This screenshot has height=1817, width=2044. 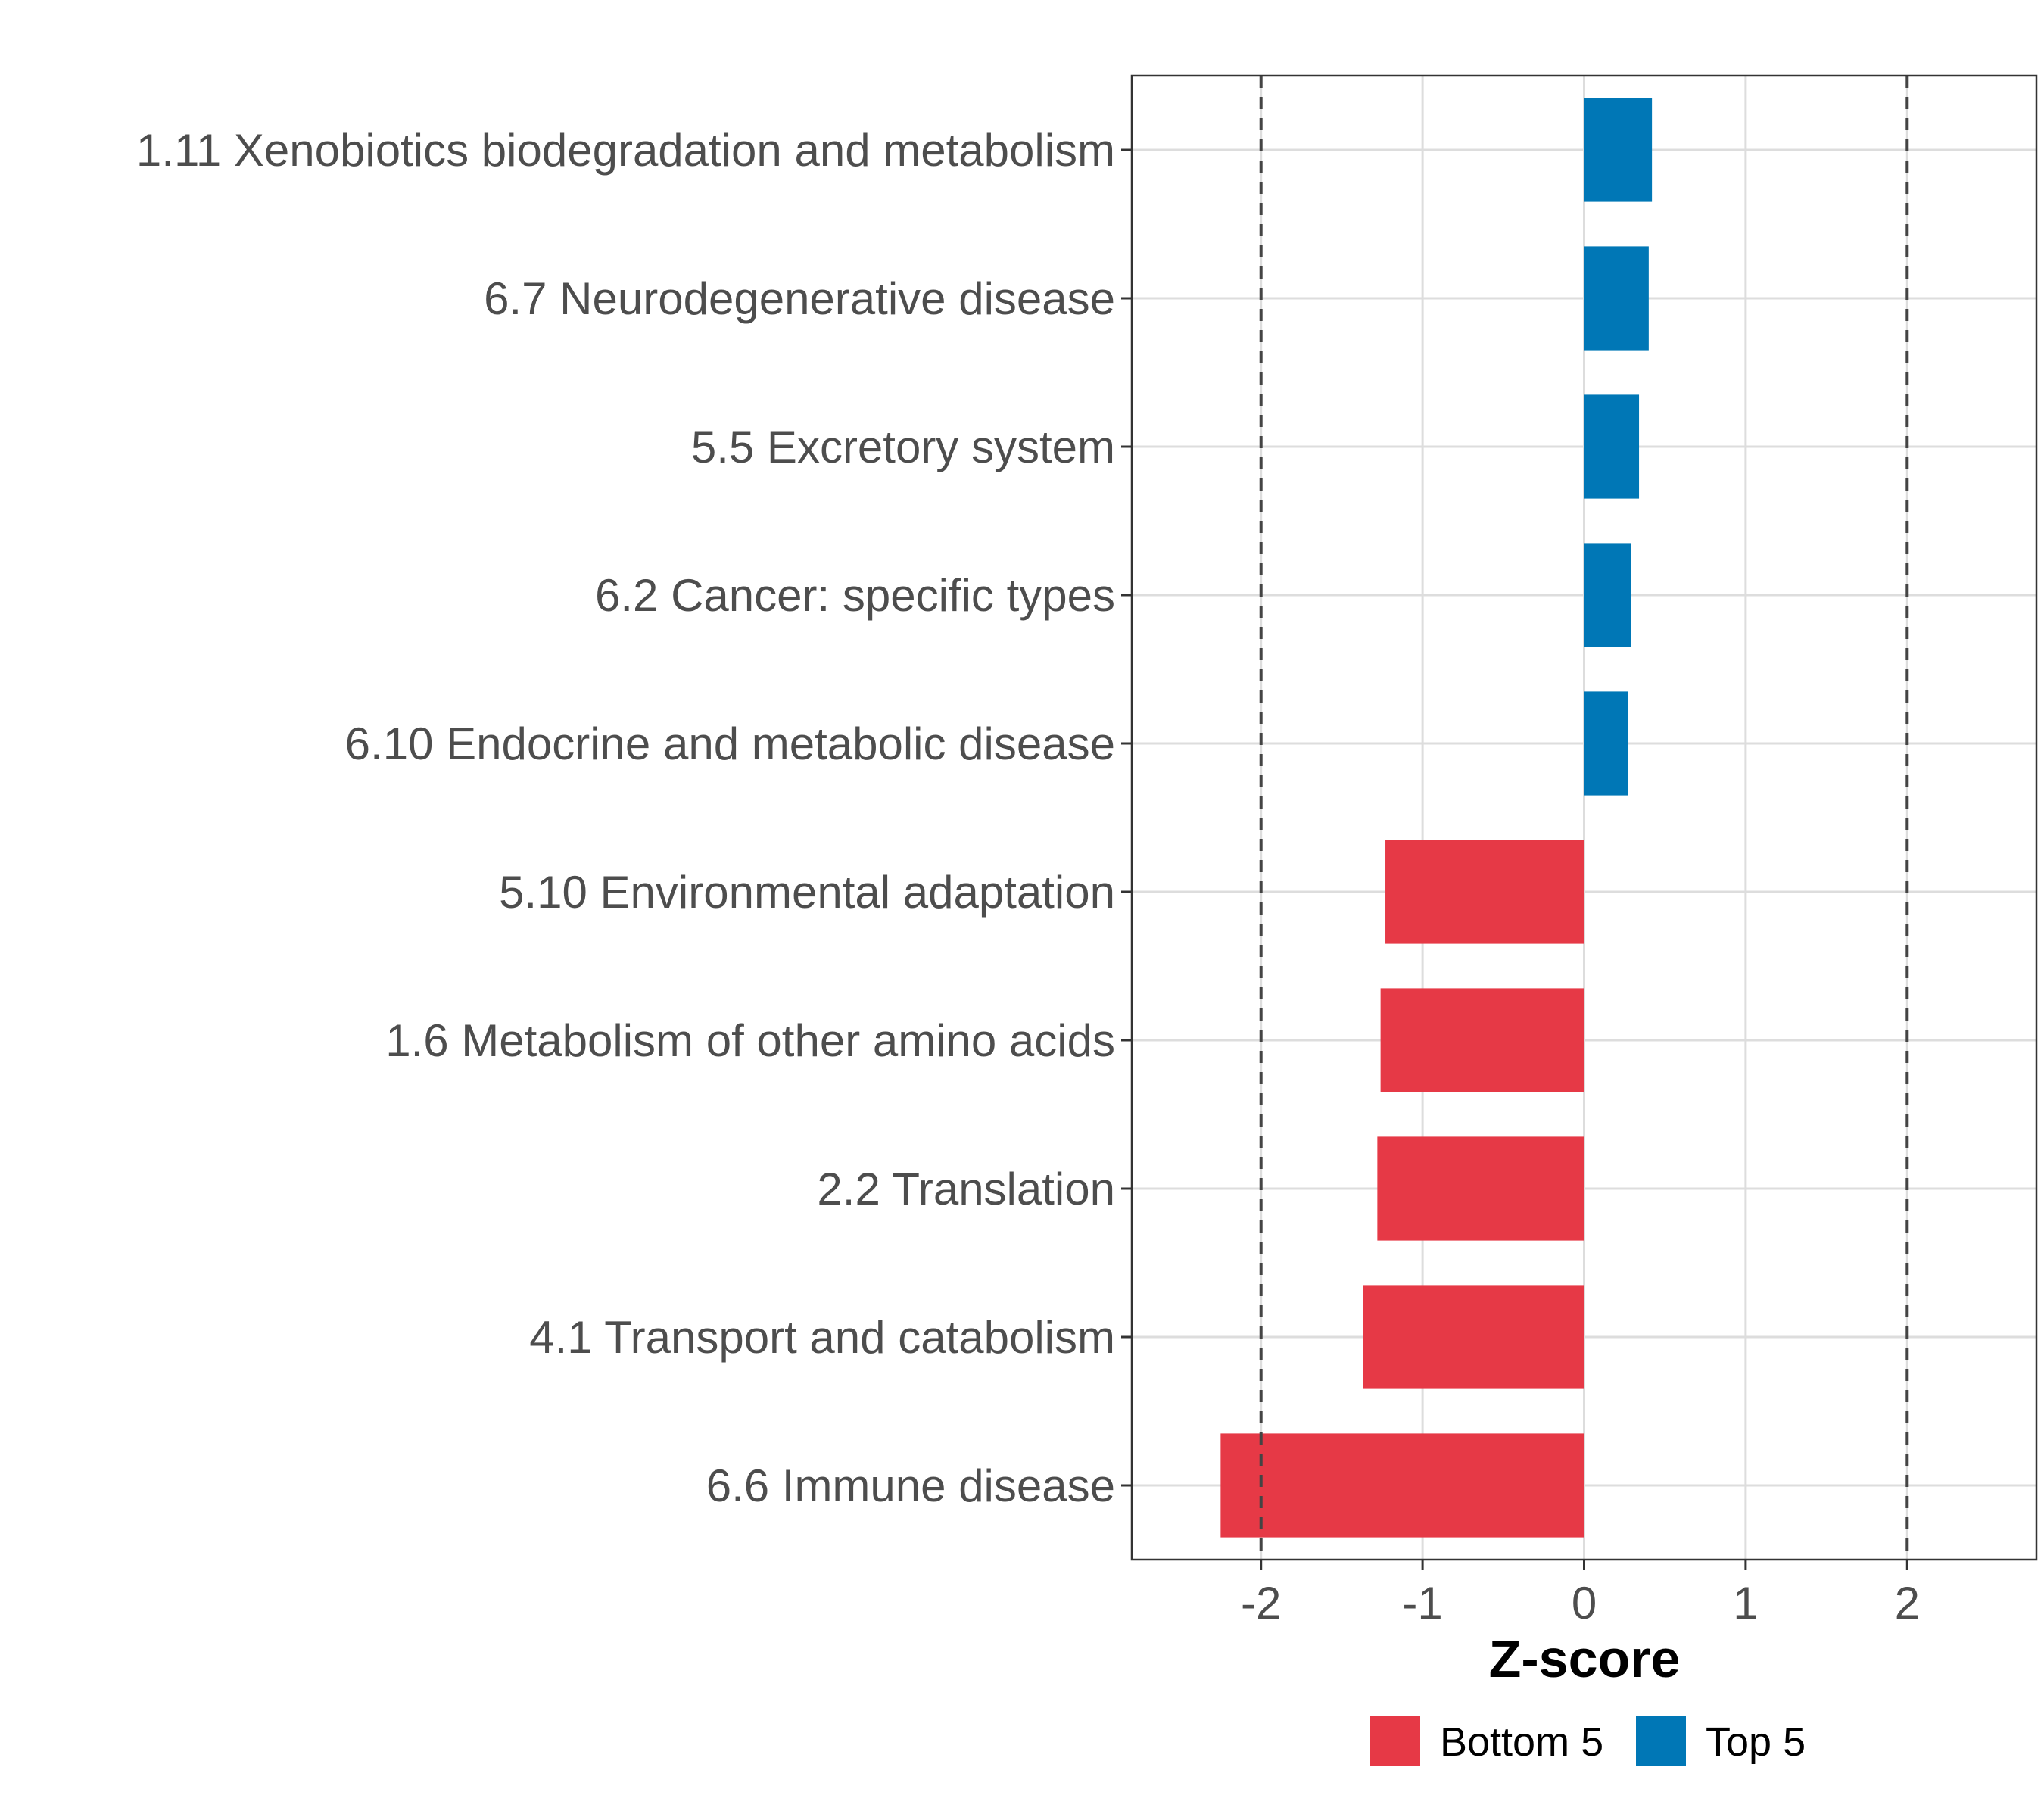 What do you see at coordinates (1521, 1742) in the screenshot?
I see `legend-label: Bottom 5` at bounding box center [1521, 1742].